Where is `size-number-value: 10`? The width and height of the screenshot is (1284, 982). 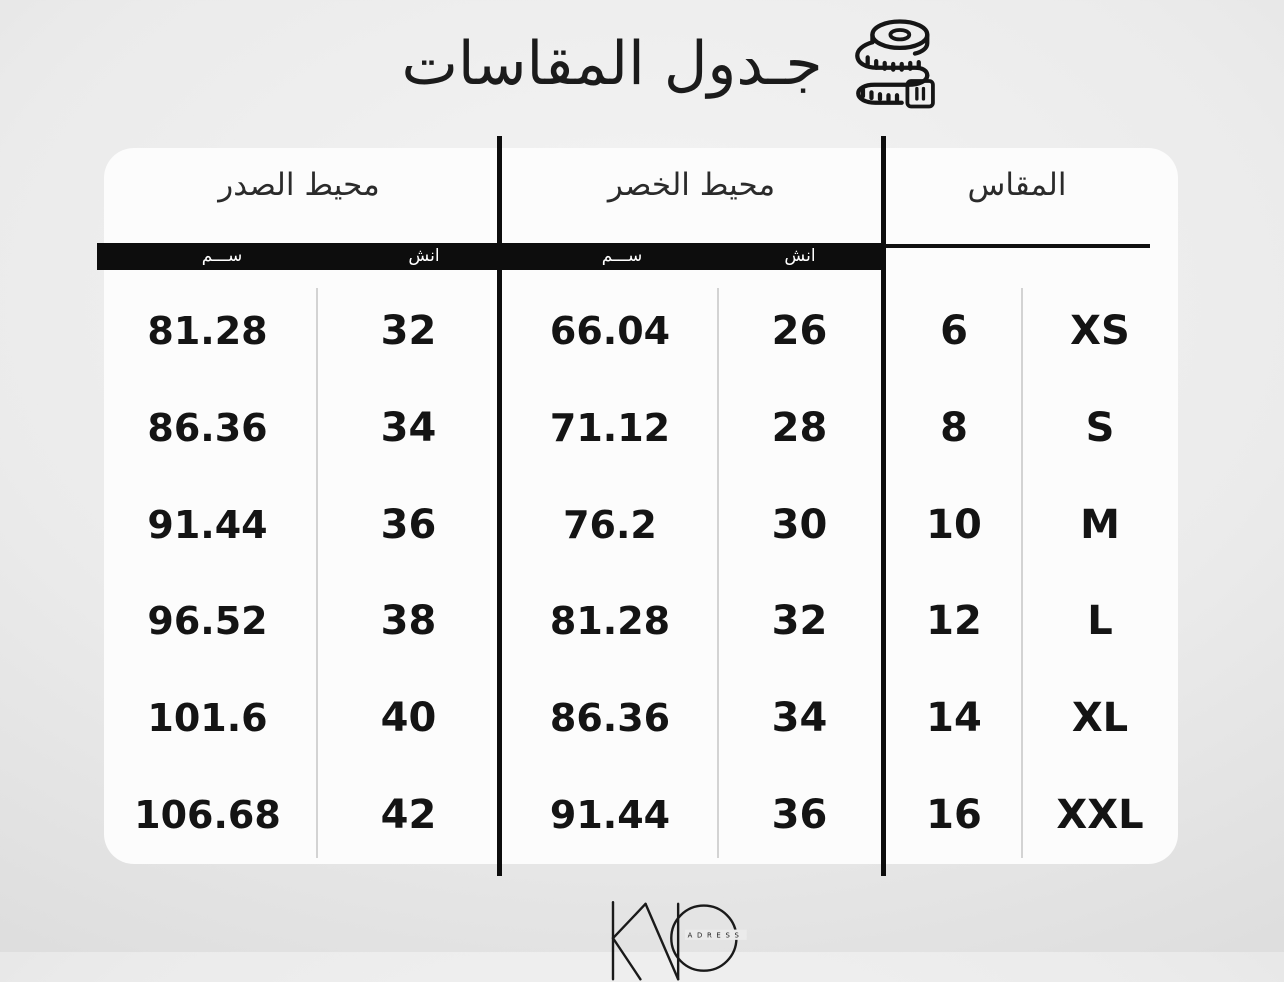 size-number-value: 10 is located at coordinates (954, 524).